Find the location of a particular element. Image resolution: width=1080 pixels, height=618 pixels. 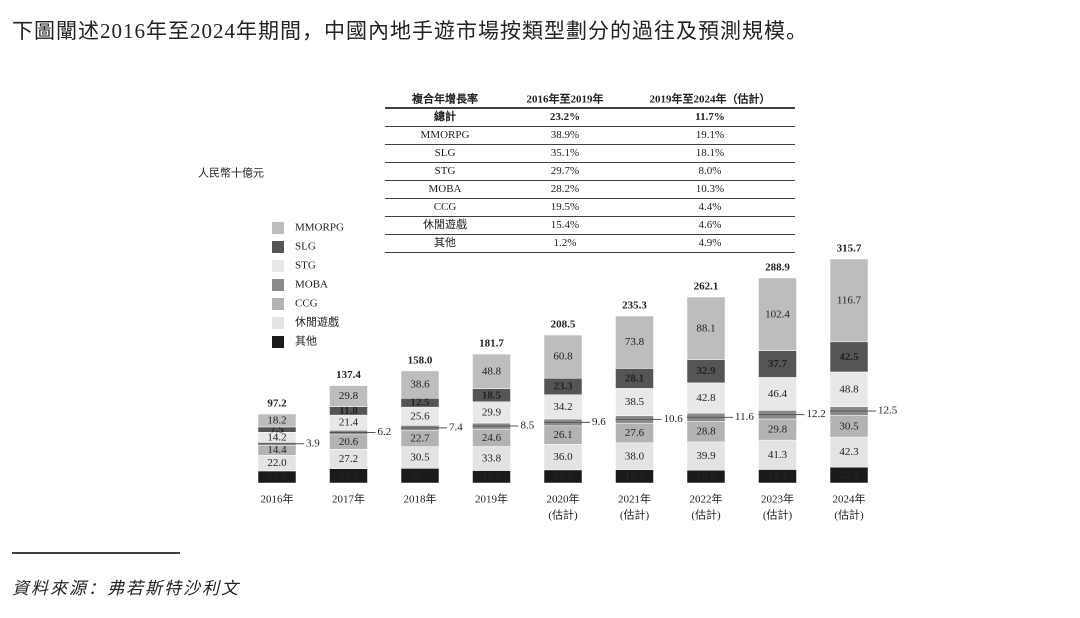

legend-label: SLG is located at coordinates (305, 247).